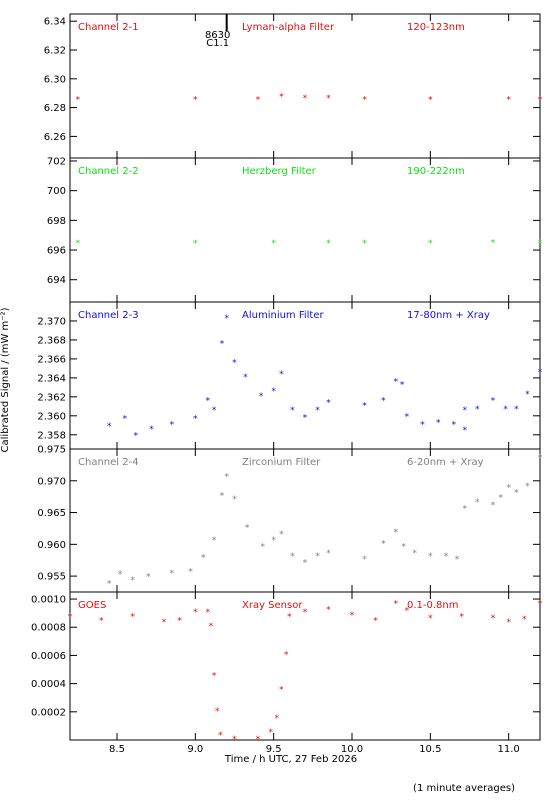 The image size is (550, 800). What do you see at coordinates (314, 749) in the screenshot?
I see `x-tick-labels: 8.5 9.0 9.5 10.0 10.5 11.0` at bounding box center [314, 749].